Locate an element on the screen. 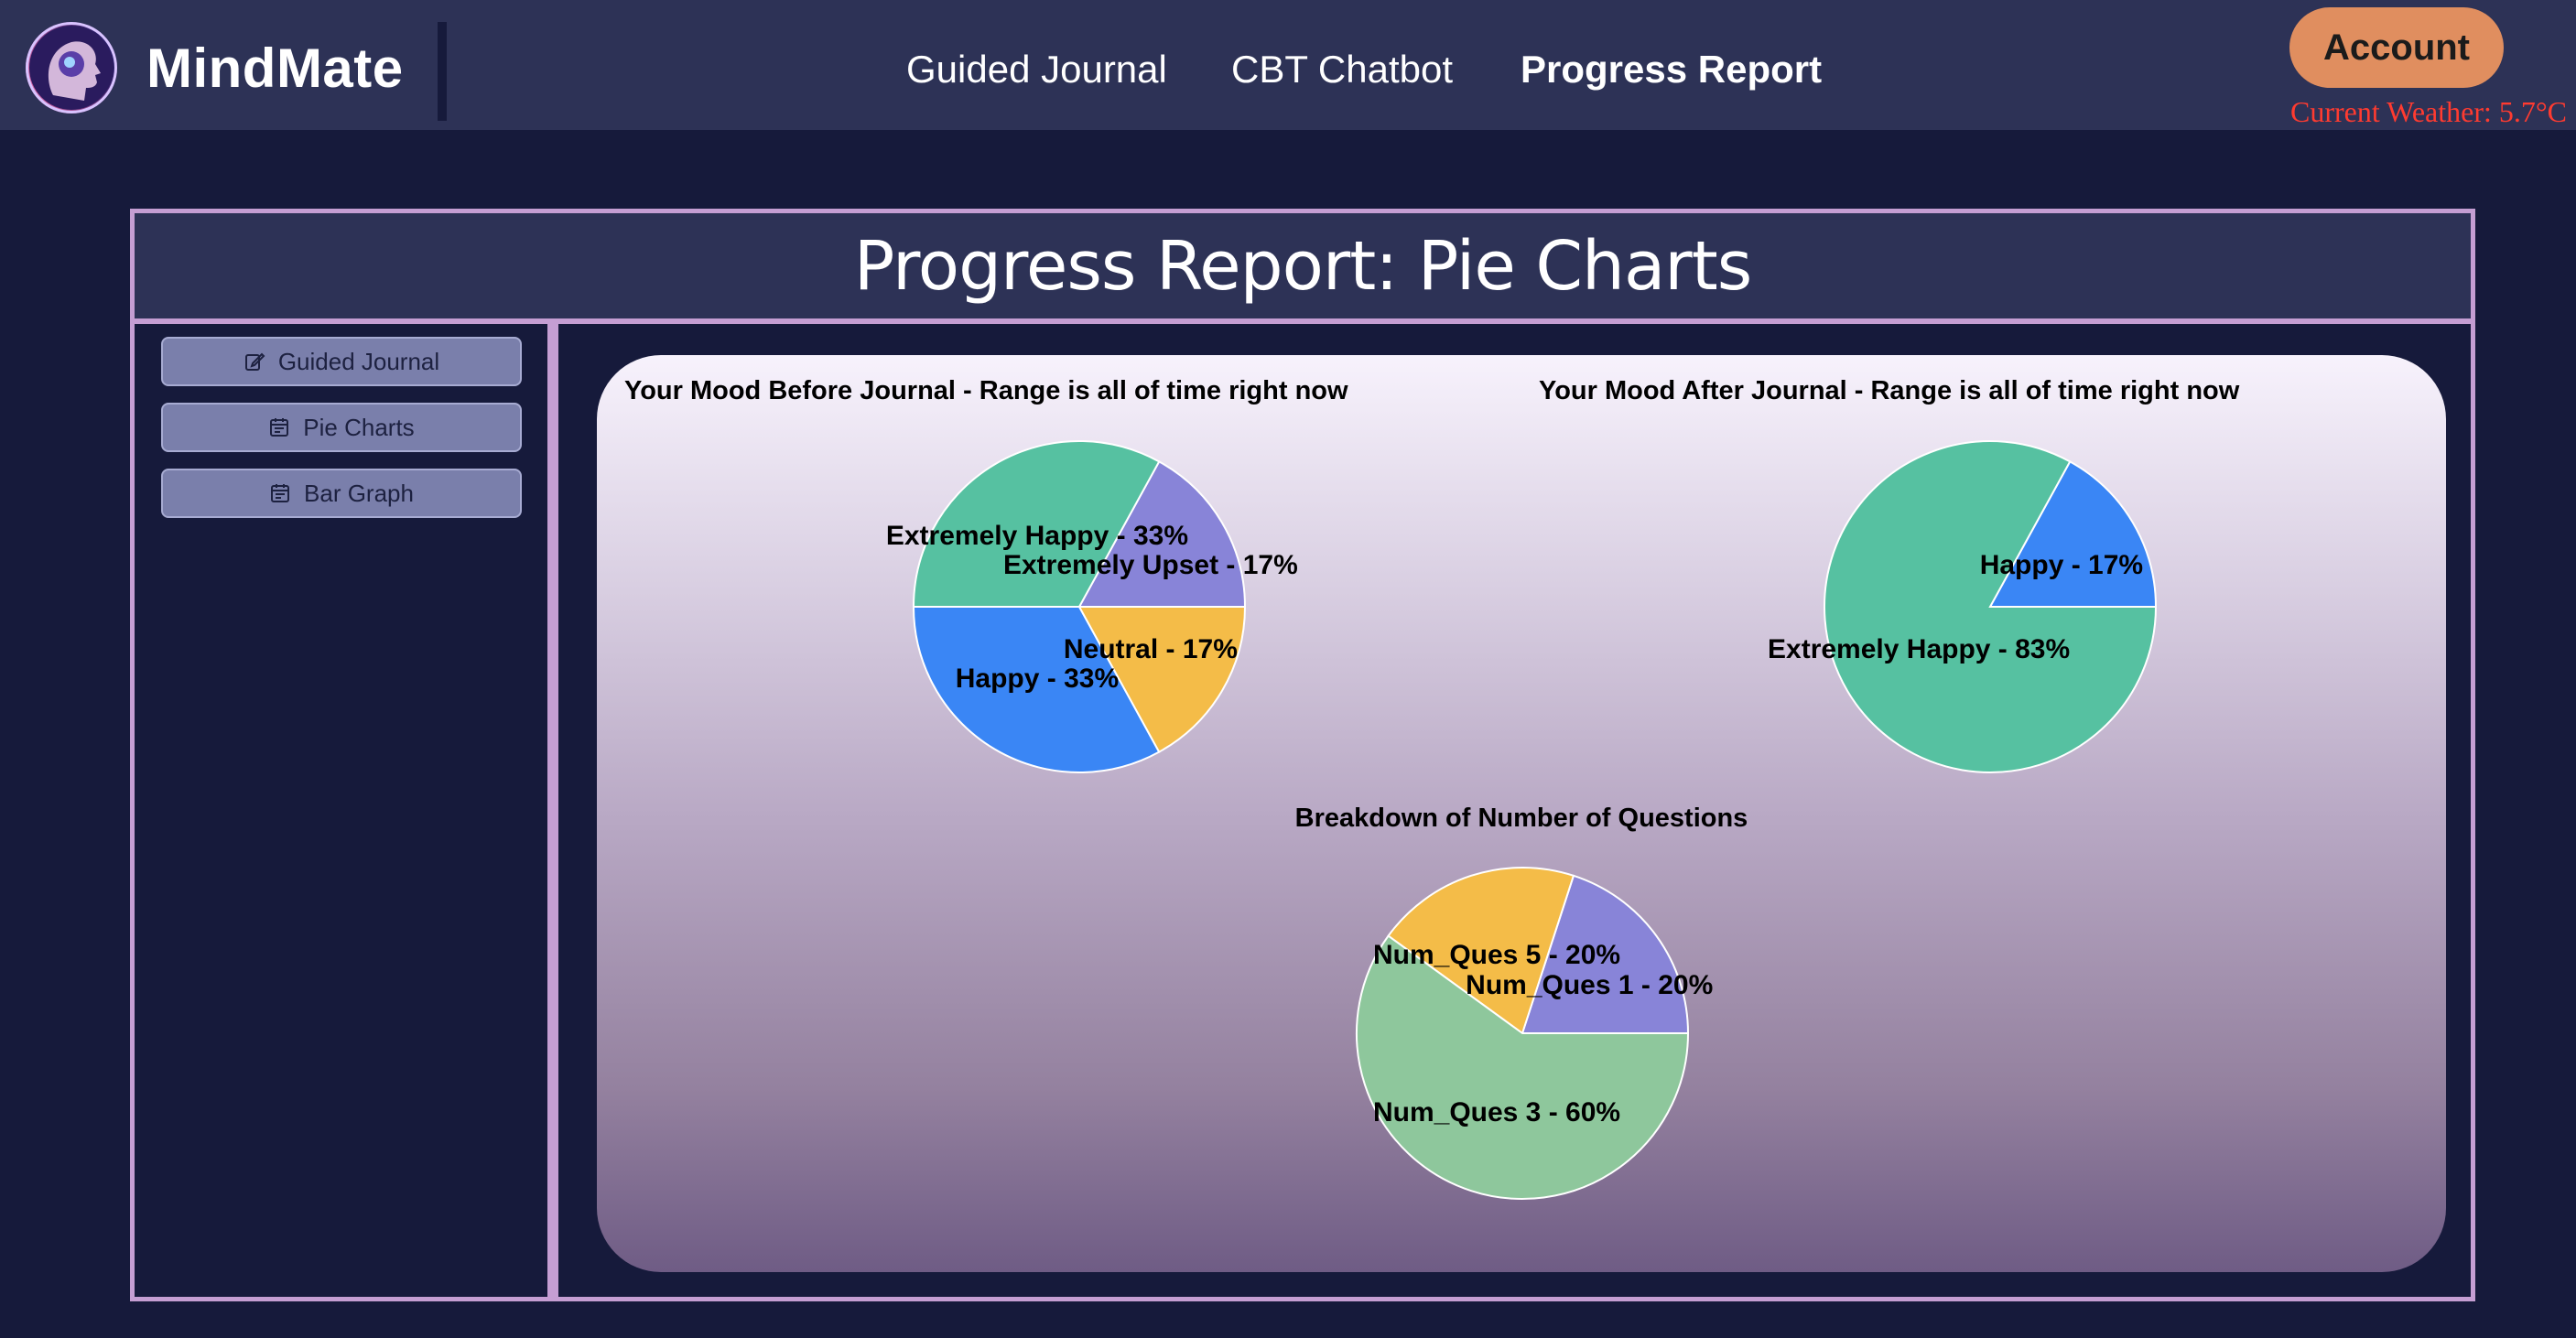  slice-label-extremely-happy: Extremely Happy - 33% is located at coordinates (1037, 536).